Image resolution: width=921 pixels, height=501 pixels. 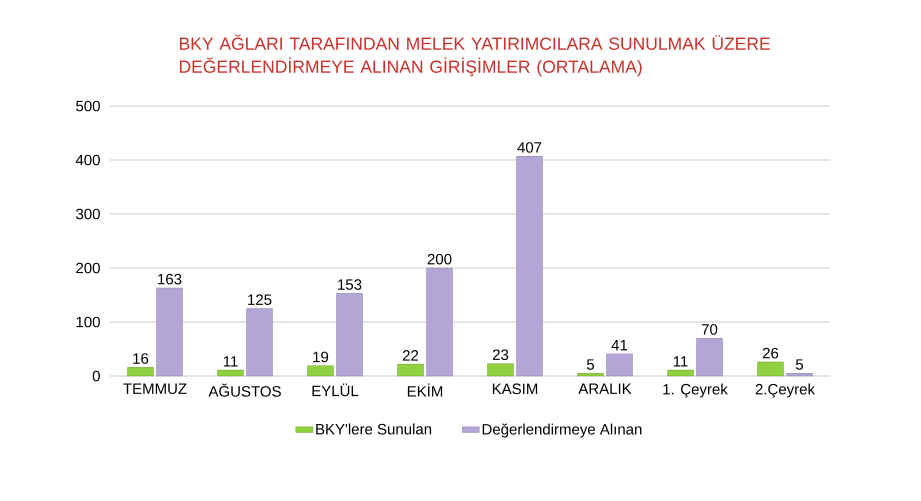 I want to click on x-tick-label: 2.Çeyrek, so click(x=786, y=391).